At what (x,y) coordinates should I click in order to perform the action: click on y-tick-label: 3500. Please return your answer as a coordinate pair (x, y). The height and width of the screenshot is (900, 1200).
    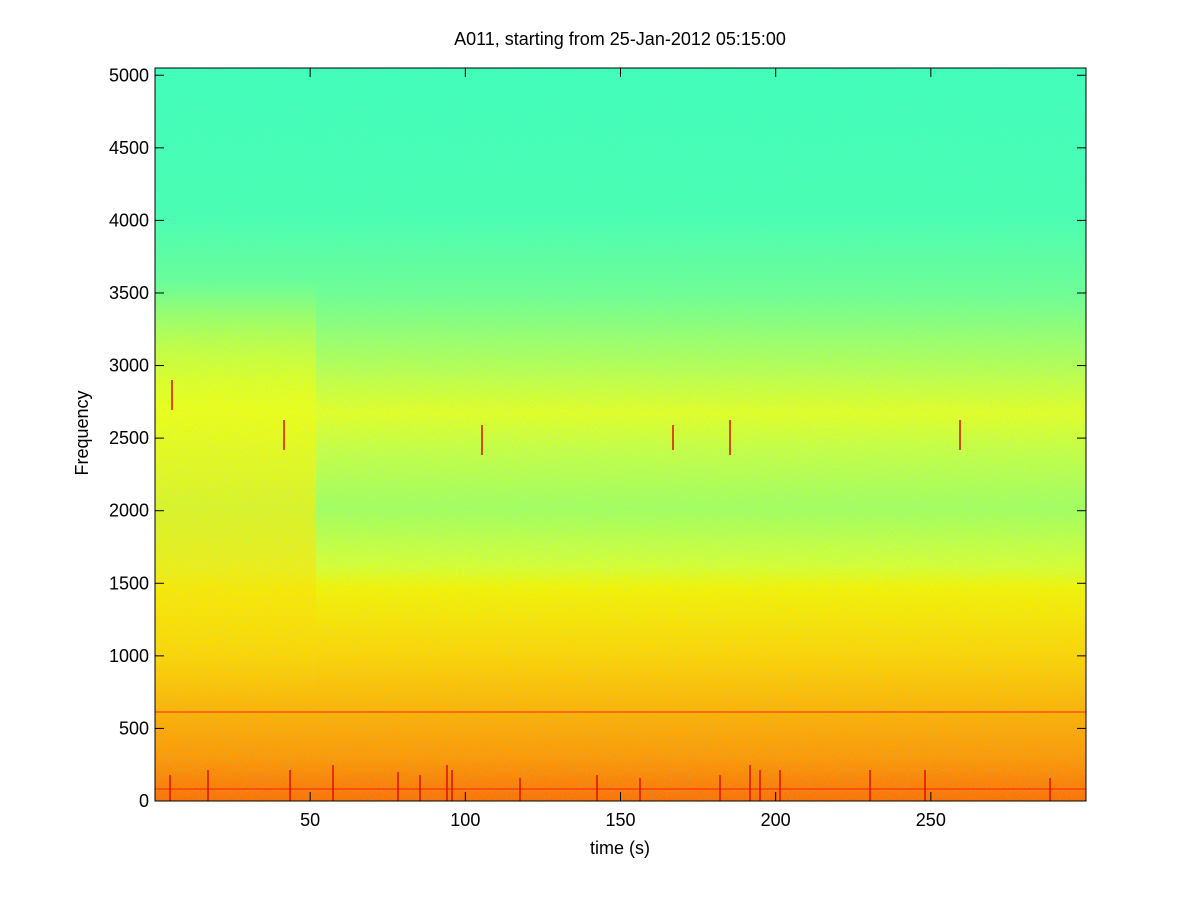
    Looking at the image, I should click on (129, 293).